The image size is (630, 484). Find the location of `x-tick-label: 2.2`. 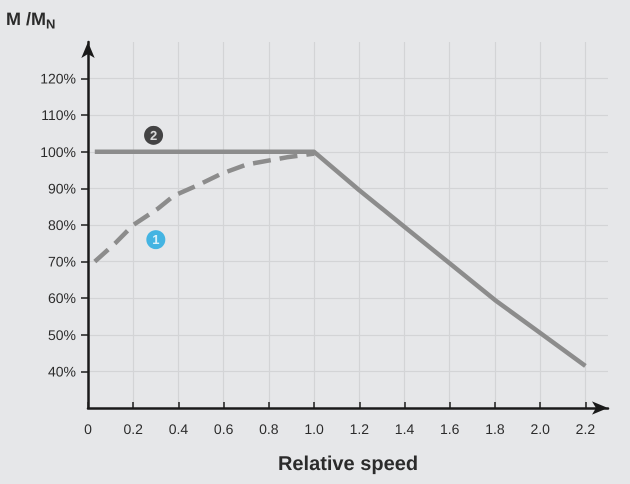

x-tick-label: 2.2 is located at coordinates (586, 429).